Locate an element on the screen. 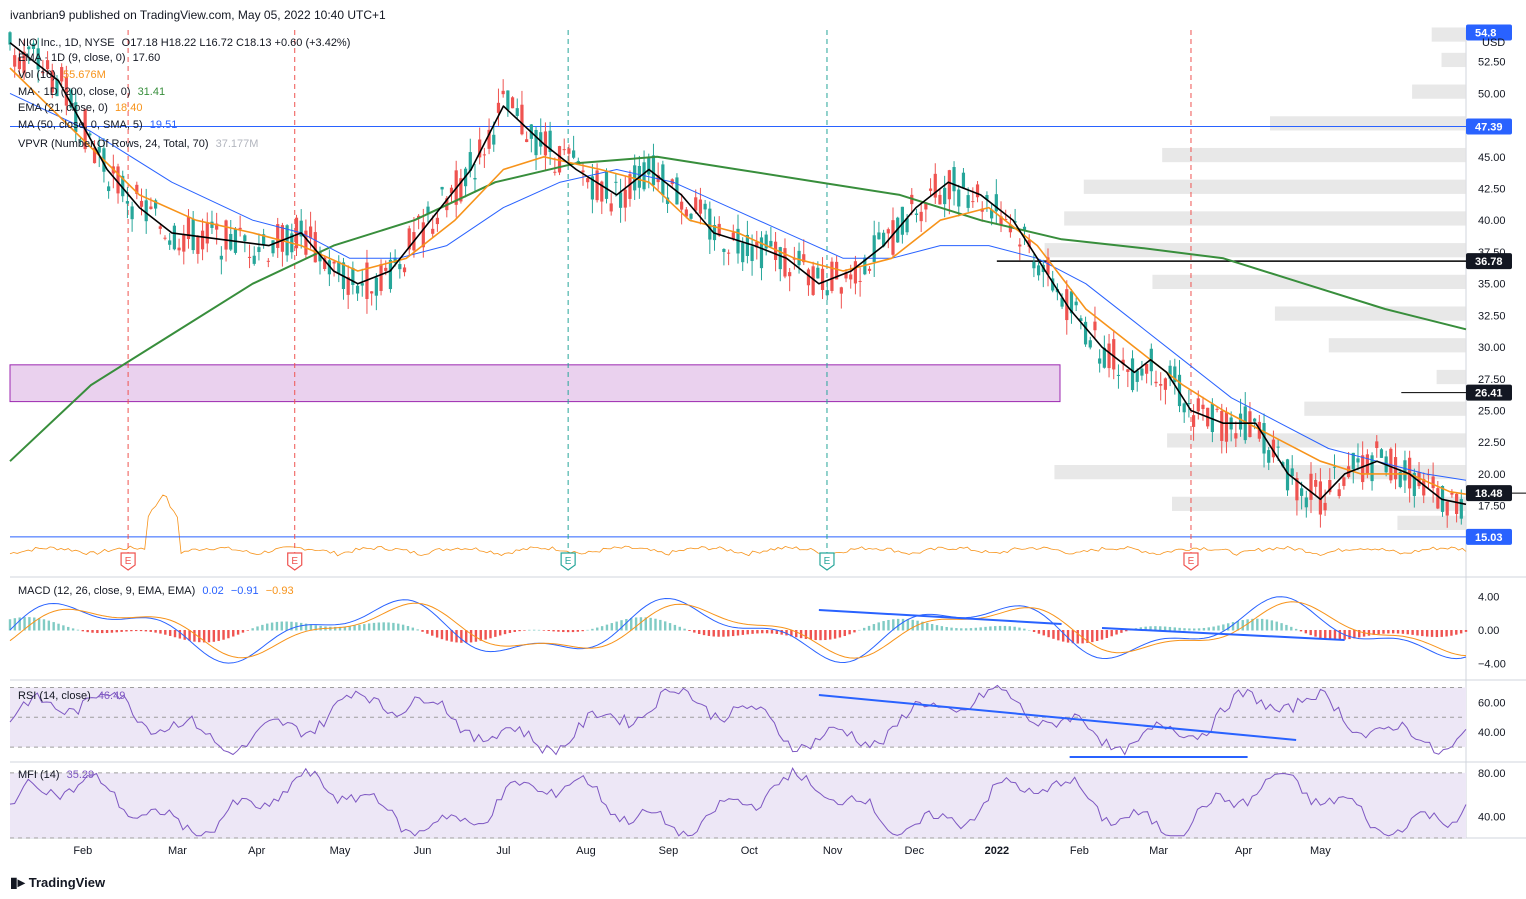 The image size is (1526, 899). legend-ema9: EMA · 1D (9, close, 0) 17.60 is located at coordinates (89, 58).